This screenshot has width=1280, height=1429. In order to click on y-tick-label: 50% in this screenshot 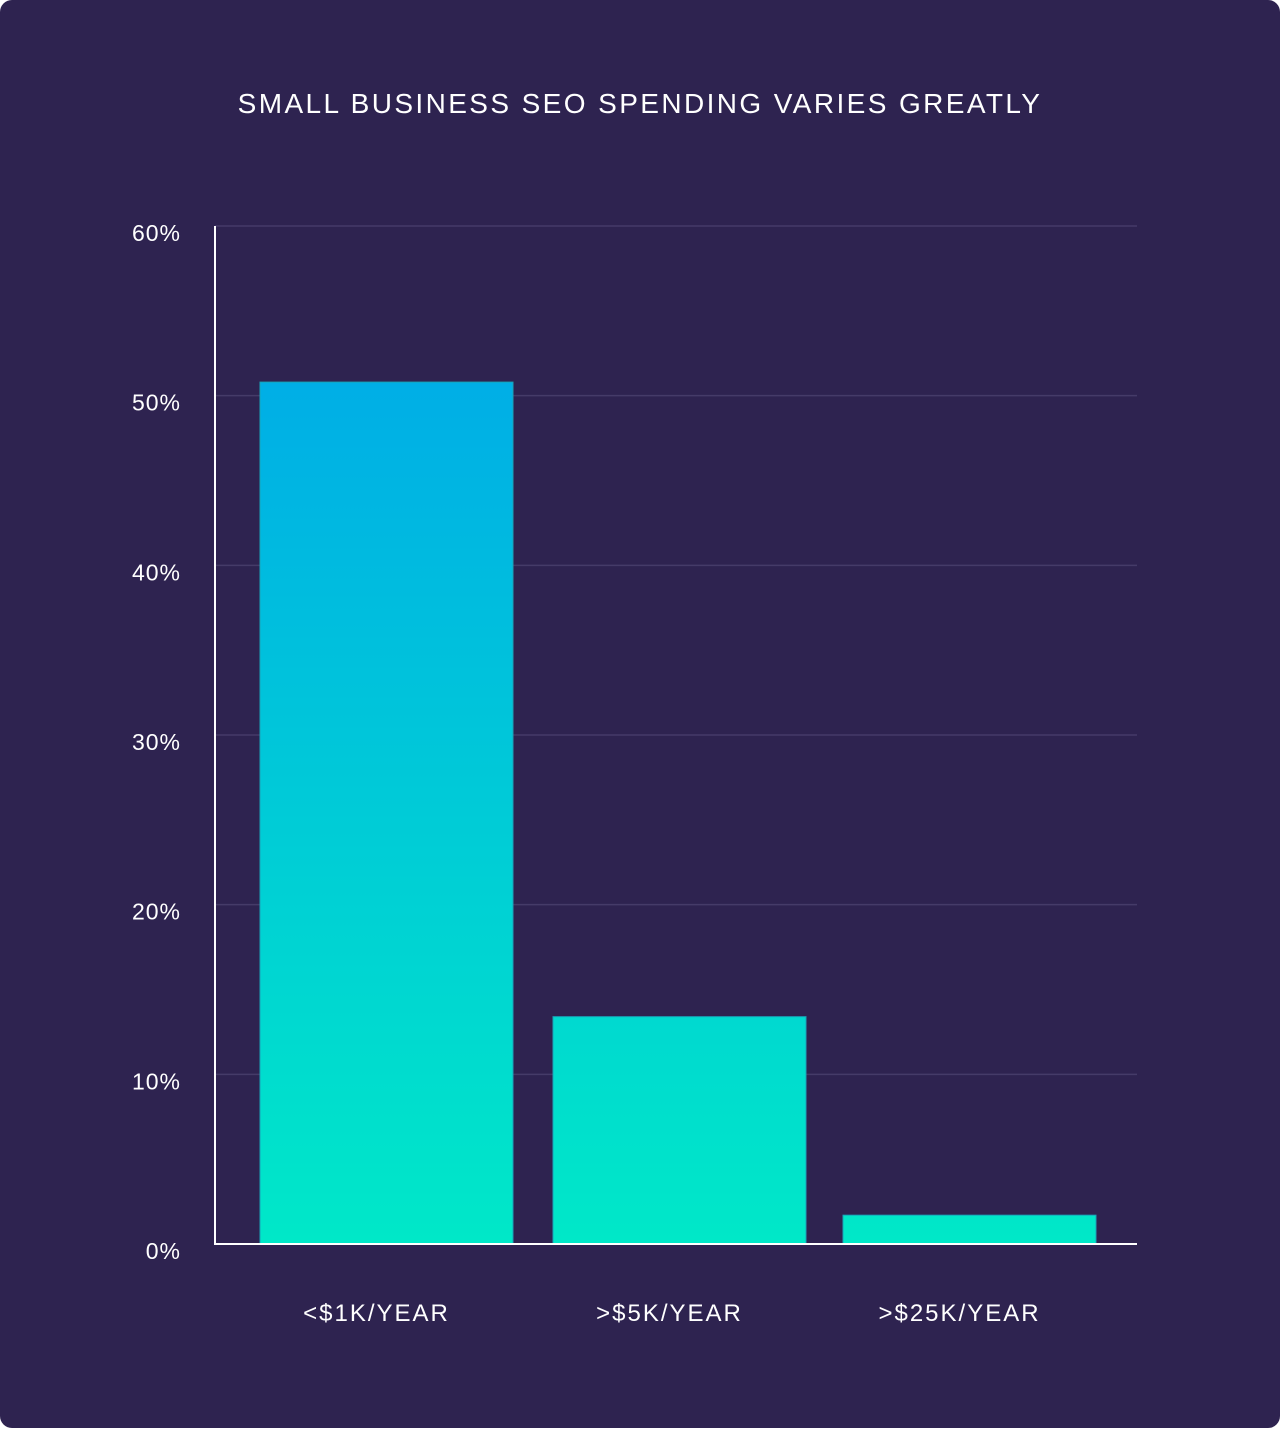, I will do `click(156, 403)`.